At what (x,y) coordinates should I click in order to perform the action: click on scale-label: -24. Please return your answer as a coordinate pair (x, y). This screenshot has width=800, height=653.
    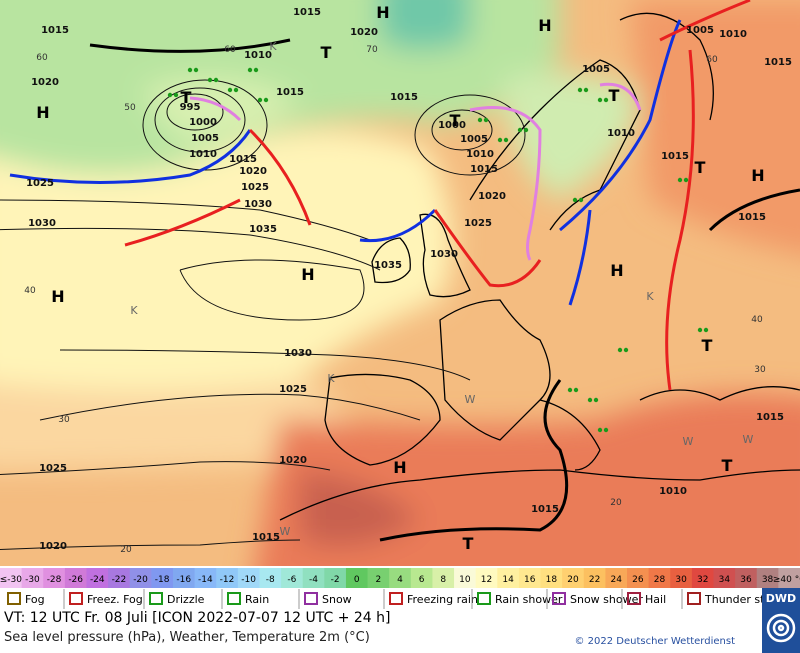
    Looking at the image, I should click on (97, 580).